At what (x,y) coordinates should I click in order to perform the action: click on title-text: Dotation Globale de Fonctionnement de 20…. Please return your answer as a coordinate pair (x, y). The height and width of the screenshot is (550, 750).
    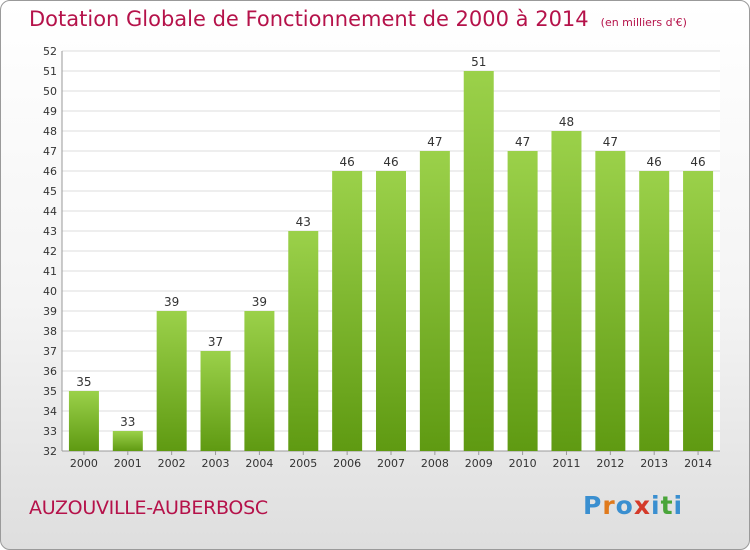
    Looking at the image, I should click on (309, 19).